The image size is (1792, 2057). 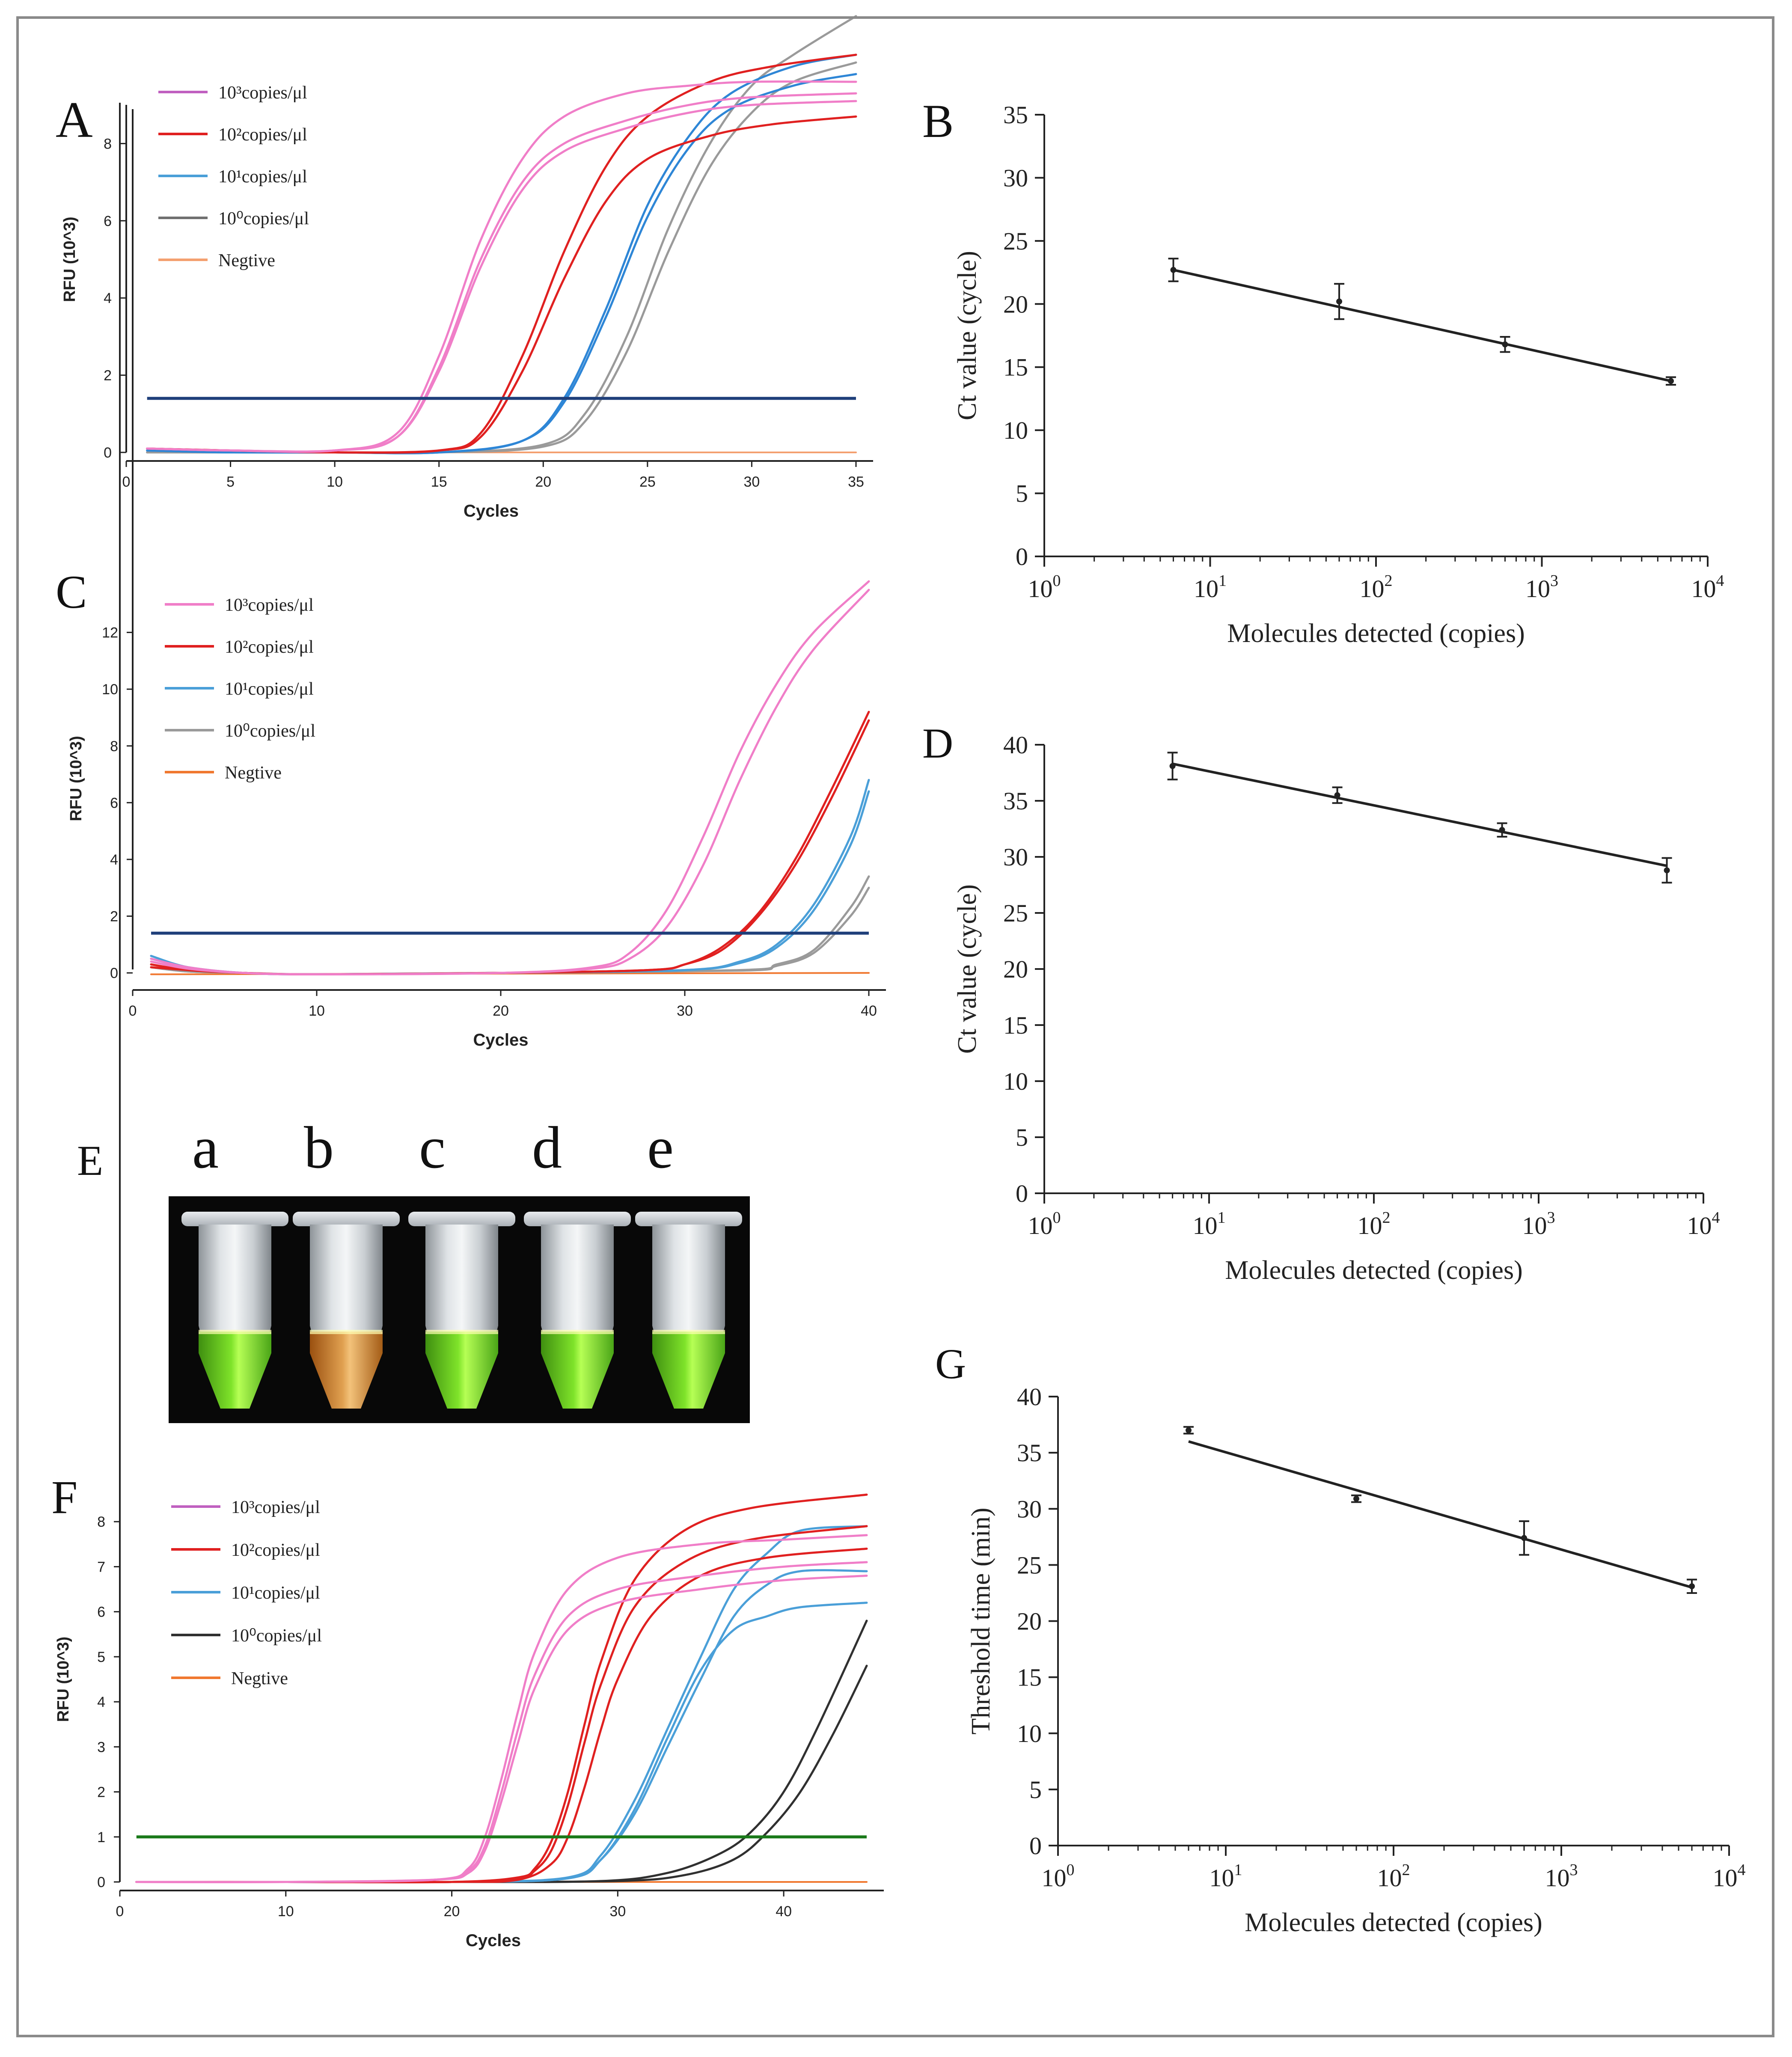 What do you see at coordinates (254, 773) in the screenshot?
I see `chart-c-legend-label: Negtive` at bounding box center [254, 773].